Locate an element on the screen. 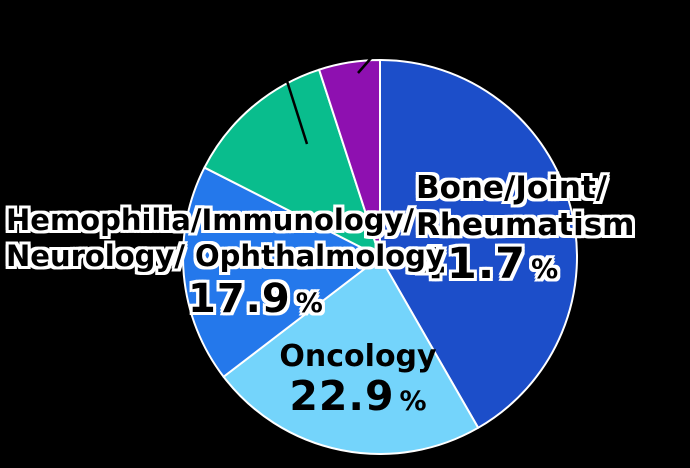 The height and width of the screenshot is (468, 690). slice-percent: 17.9% is located at coordinates (255, 299).